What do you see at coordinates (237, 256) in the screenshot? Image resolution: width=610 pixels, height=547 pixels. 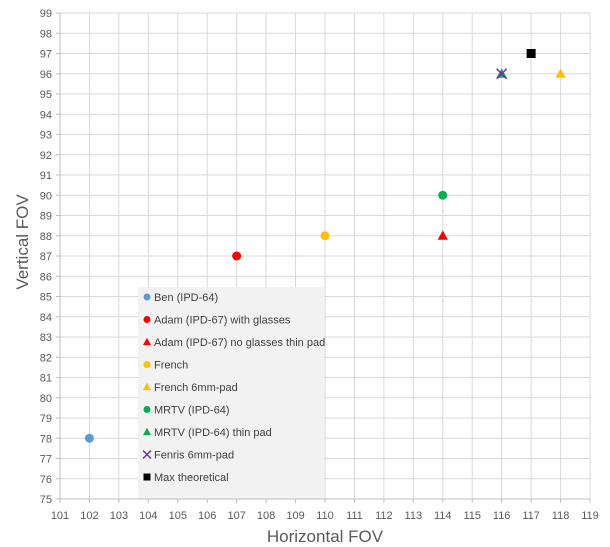 I see `data-point-adam-ipd-67-with-glasses` at bounding box center [237, 256].